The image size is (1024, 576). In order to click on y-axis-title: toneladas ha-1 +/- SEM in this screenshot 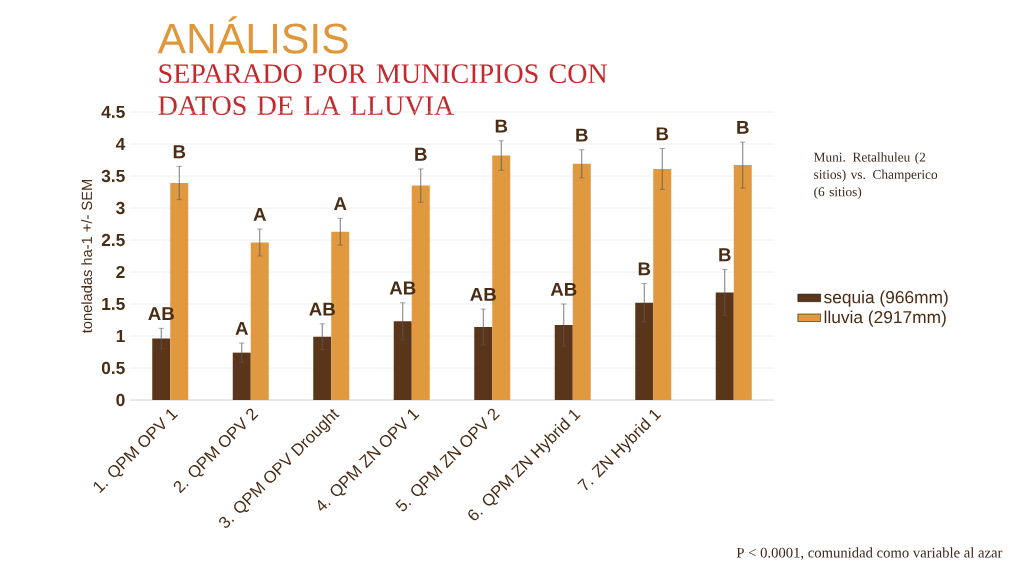, I will do `click(87, 257)`.